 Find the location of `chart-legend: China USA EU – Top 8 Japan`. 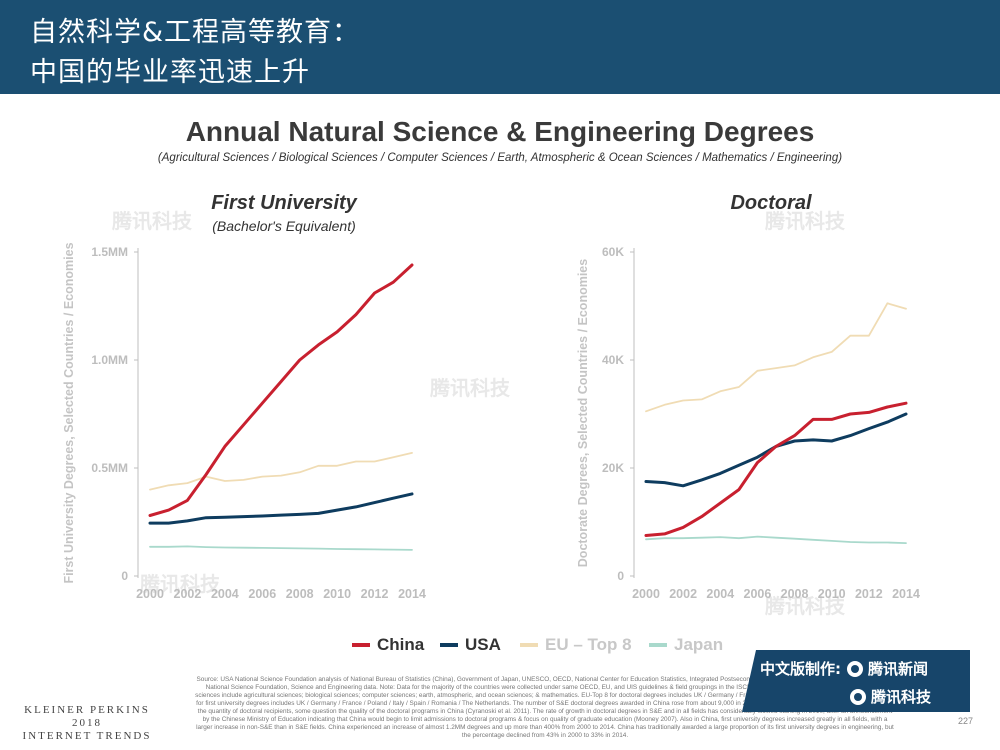

chart-legend: China USA EU – Top 8 Japan is located at coordinates (500, 645).